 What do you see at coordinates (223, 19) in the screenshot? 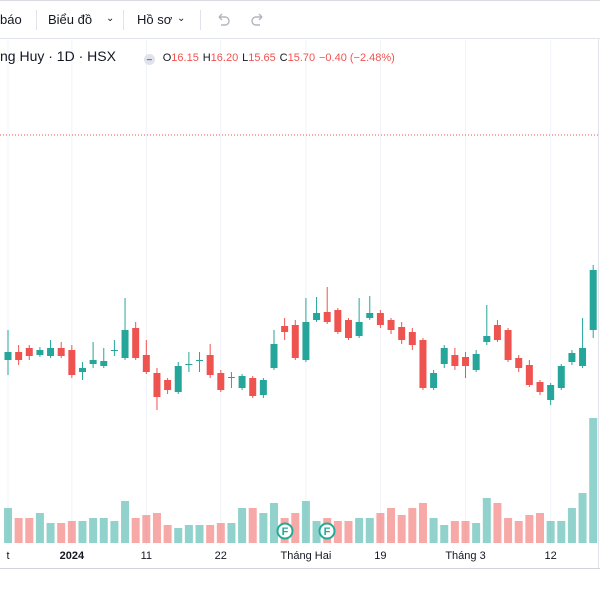
I see `undo-button` at bounding box center [223, 19].